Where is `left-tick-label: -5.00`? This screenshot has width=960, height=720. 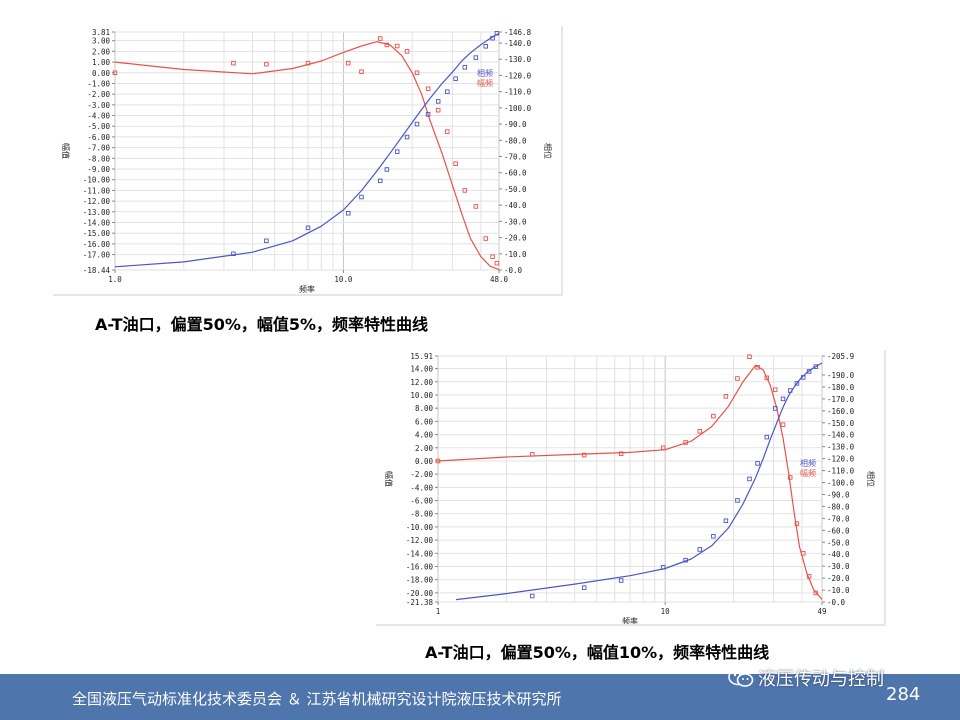
left-tick-label: -5.00 is located at coordinates (98, 126).